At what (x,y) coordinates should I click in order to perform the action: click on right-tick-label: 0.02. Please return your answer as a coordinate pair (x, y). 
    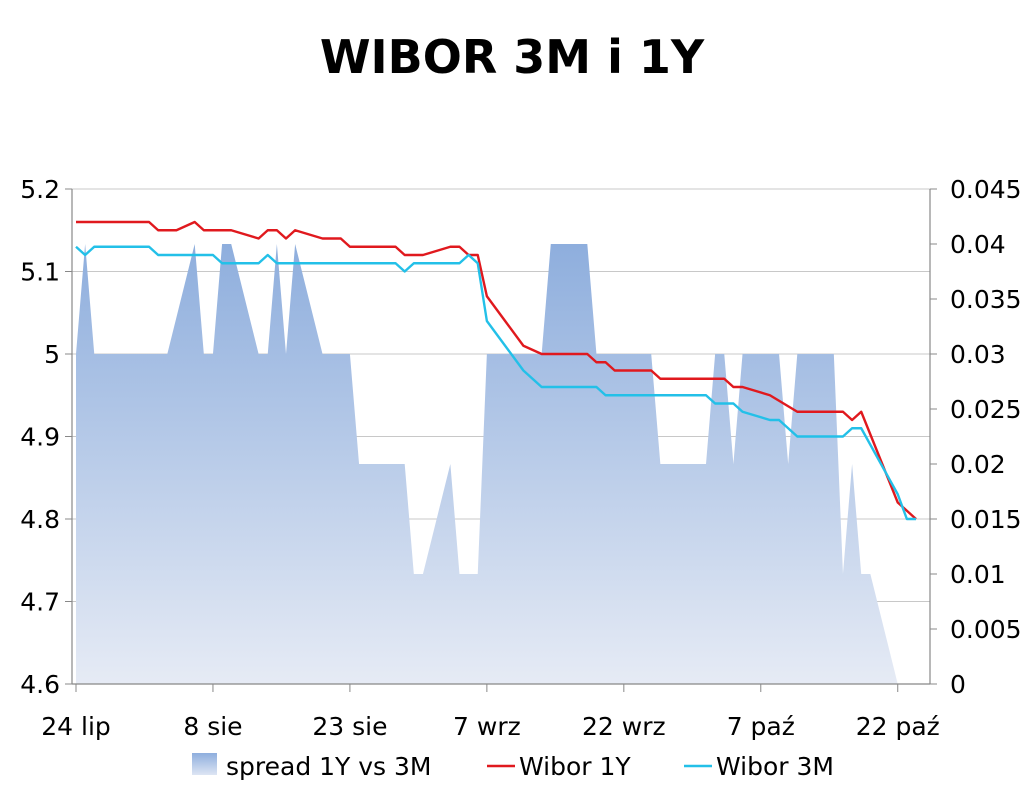
    Looking at the image, I should click on (978, 464).